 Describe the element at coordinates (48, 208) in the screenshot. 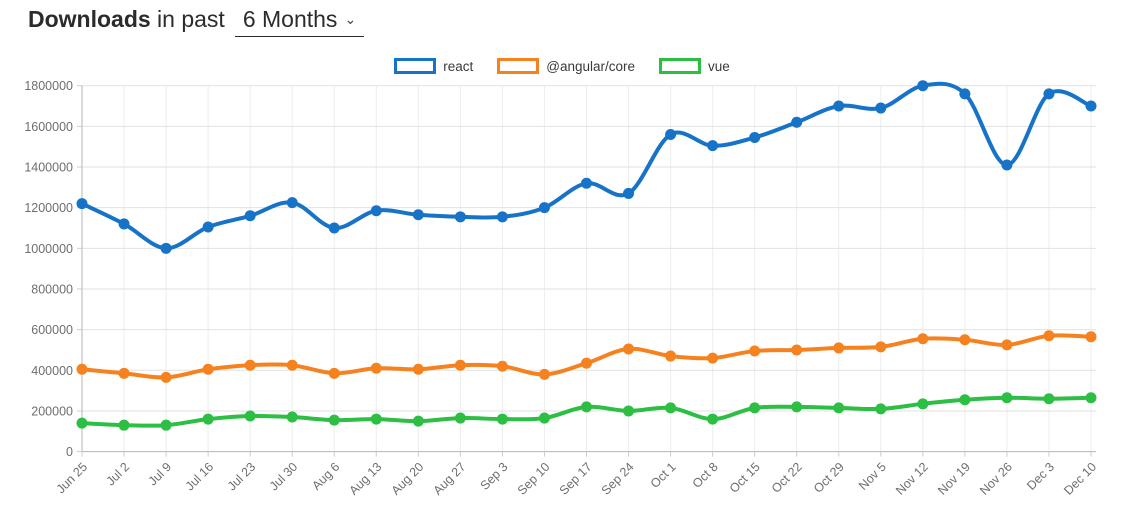

I see `y-tick-label: 1200000` at that location.